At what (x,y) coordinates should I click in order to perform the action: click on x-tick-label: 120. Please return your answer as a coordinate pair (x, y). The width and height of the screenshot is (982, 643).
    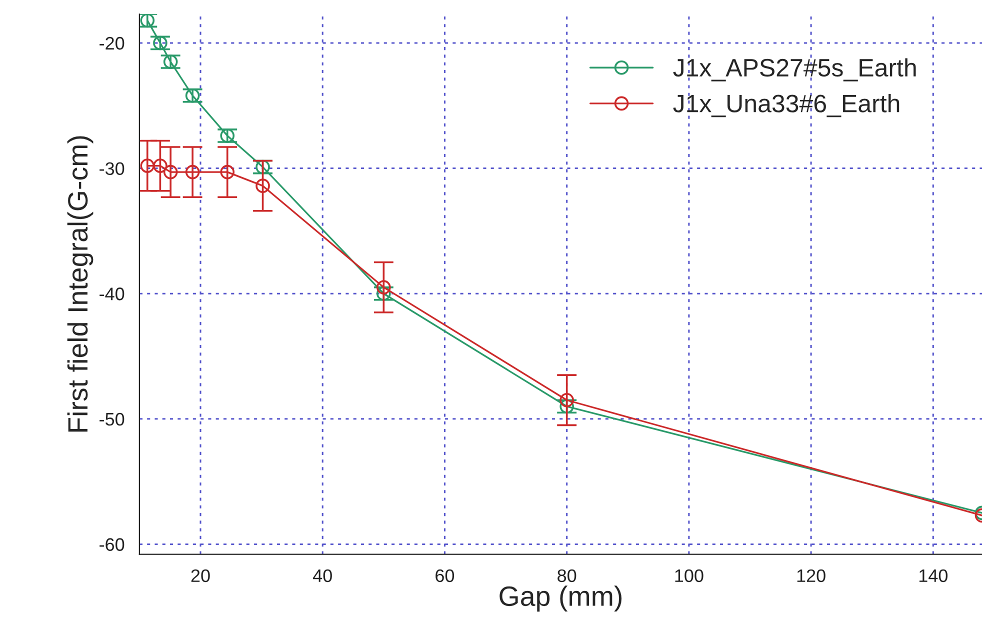
    Looking at the image, I should click on (811, 575).